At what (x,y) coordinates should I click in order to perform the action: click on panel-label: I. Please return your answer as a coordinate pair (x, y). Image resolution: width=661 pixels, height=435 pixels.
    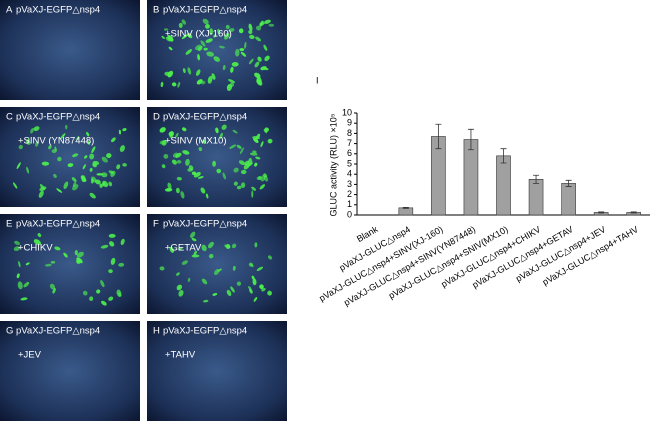
    Looking at the image, I should click on (317, 80).